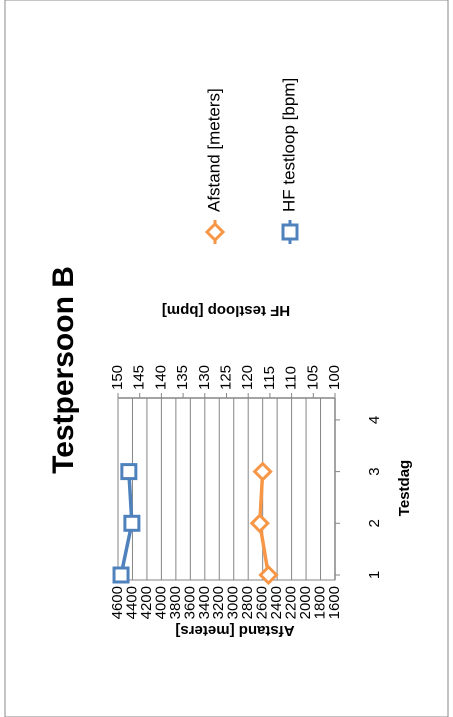  Describe the element at coordinates (213, 150) in the screenshot. I see `legend-label: Afstand [meters]` at that location.